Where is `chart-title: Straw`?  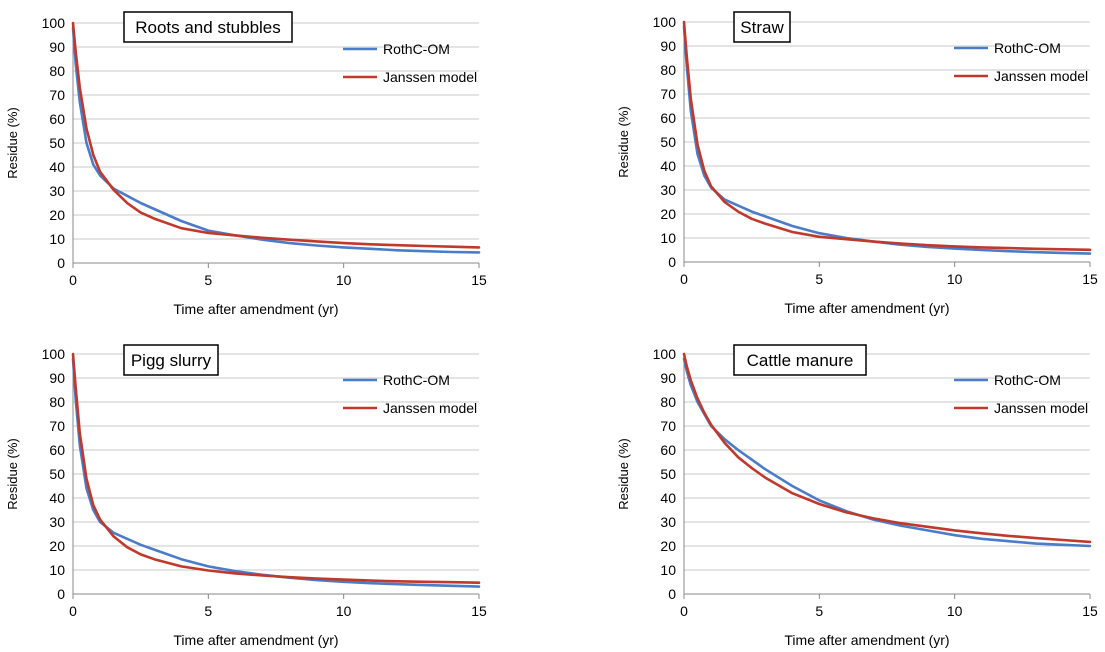 chart-title: Straw is located at coordinates (762, 27).